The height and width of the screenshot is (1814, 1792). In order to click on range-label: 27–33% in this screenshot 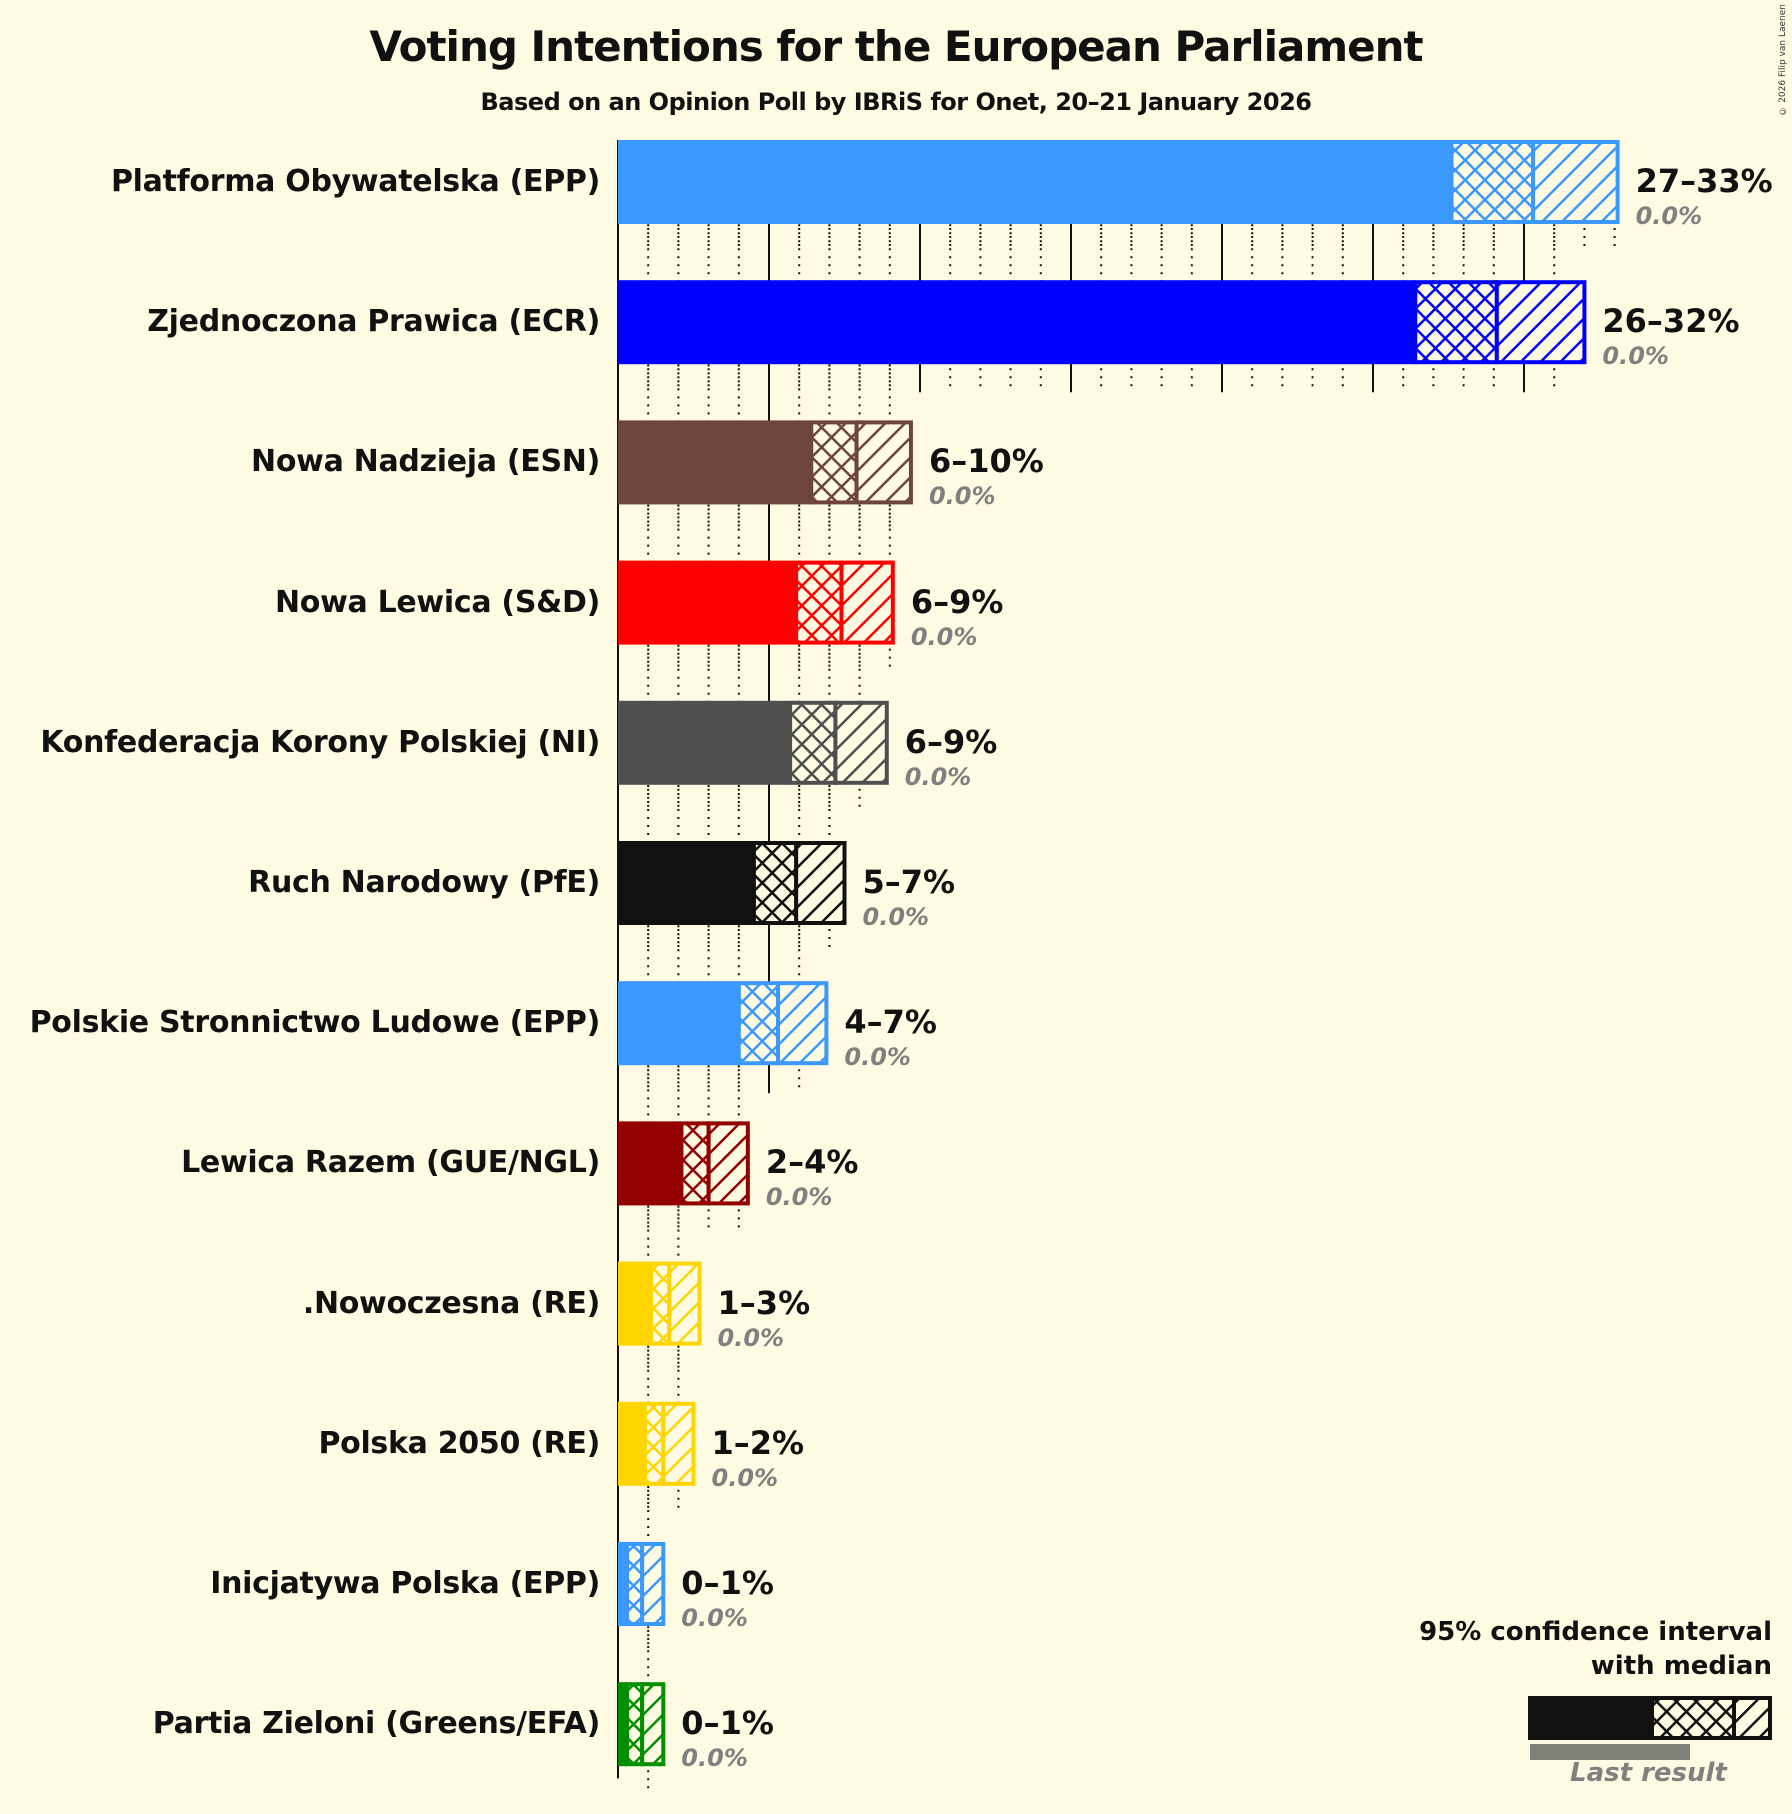, I will do `click(1704, 181)`.